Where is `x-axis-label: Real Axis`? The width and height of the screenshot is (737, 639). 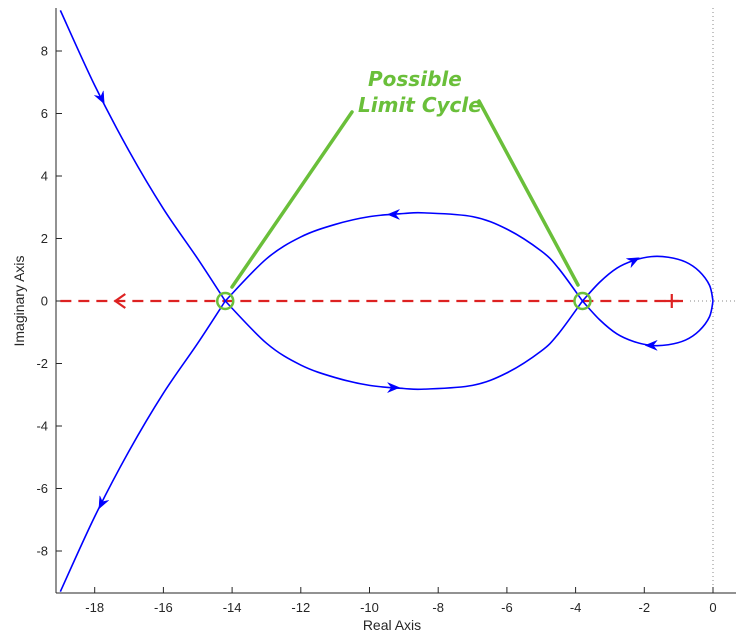 x-axis-label: Real Axis is located at coordinates (392, 625).